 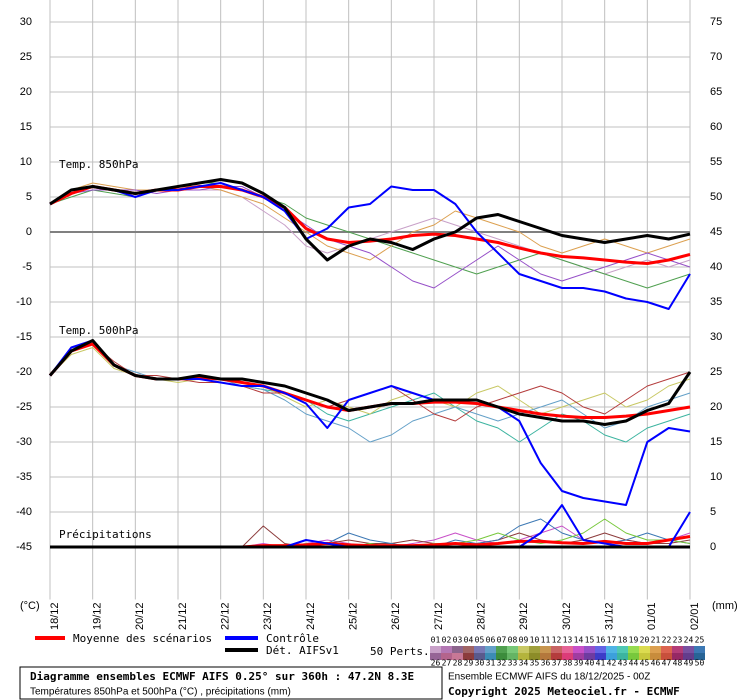 What do you see at coordinates (612, 640) in the screenshot?
I see `member-label: 17` at bounding box center [612, 640].